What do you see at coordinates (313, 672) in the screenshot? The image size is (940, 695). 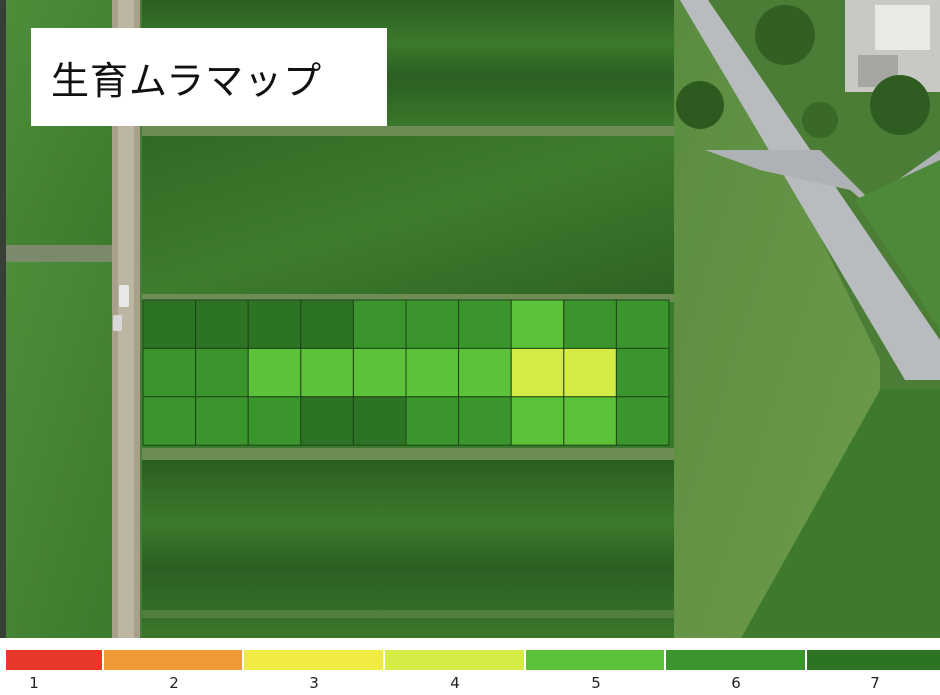 I see `legend-item: 3` at bounding box center [313, 672].